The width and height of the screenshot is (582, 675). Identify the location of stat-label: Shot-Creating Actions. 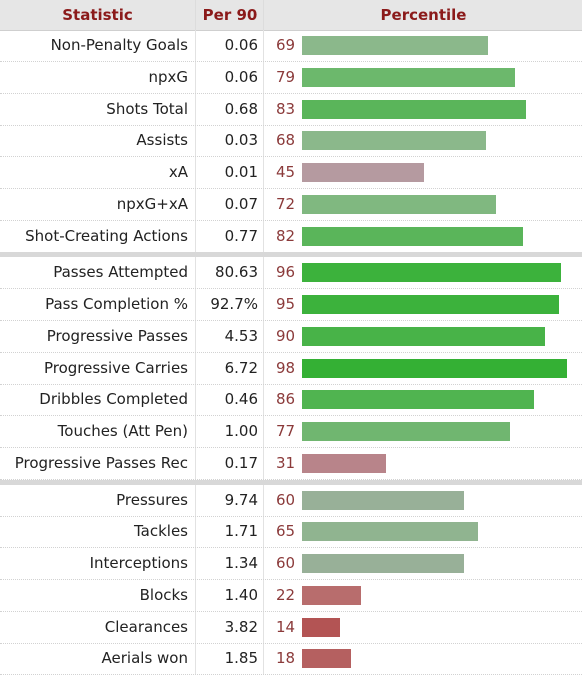
(106, 235).